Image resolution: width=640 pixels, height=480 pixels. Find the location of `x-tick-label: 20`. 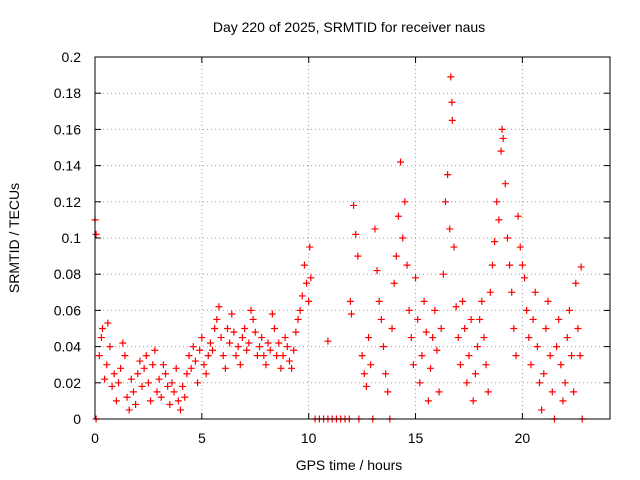

x-tick-label: 20 is located at coordinates (523, 438).